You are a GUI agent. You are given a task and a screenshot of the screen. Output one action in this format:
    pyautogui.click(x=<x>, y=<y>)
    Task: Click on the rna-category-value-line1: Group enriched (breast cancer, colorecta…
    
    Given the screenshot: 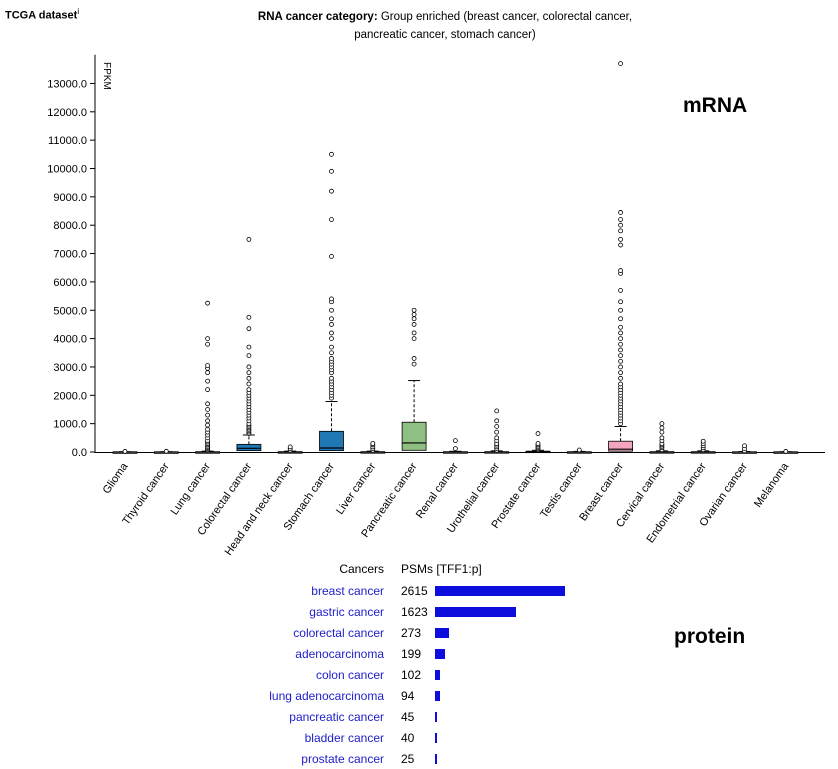 What is the action you would take?
    pyautogui.click(x=506, y=17)
    